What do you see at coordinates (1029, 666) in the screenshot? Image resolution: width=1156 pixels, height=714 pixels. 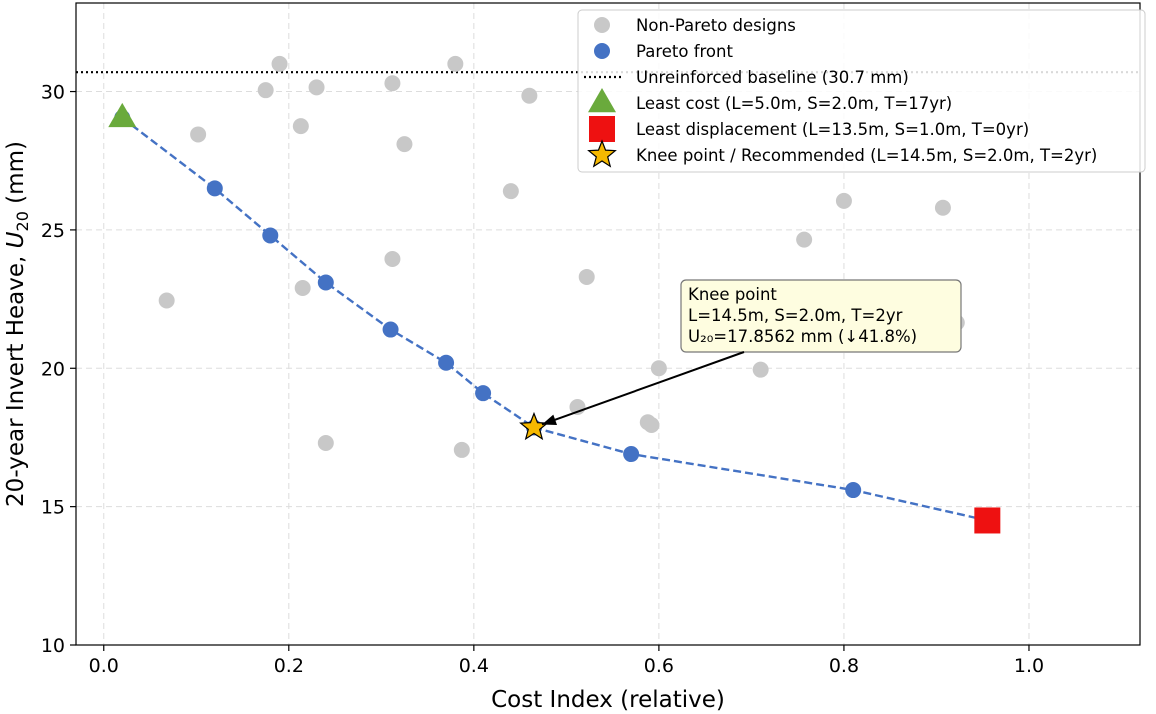 I see `x-tick-label-5: 1.0` at bounding box center [1029, 666].